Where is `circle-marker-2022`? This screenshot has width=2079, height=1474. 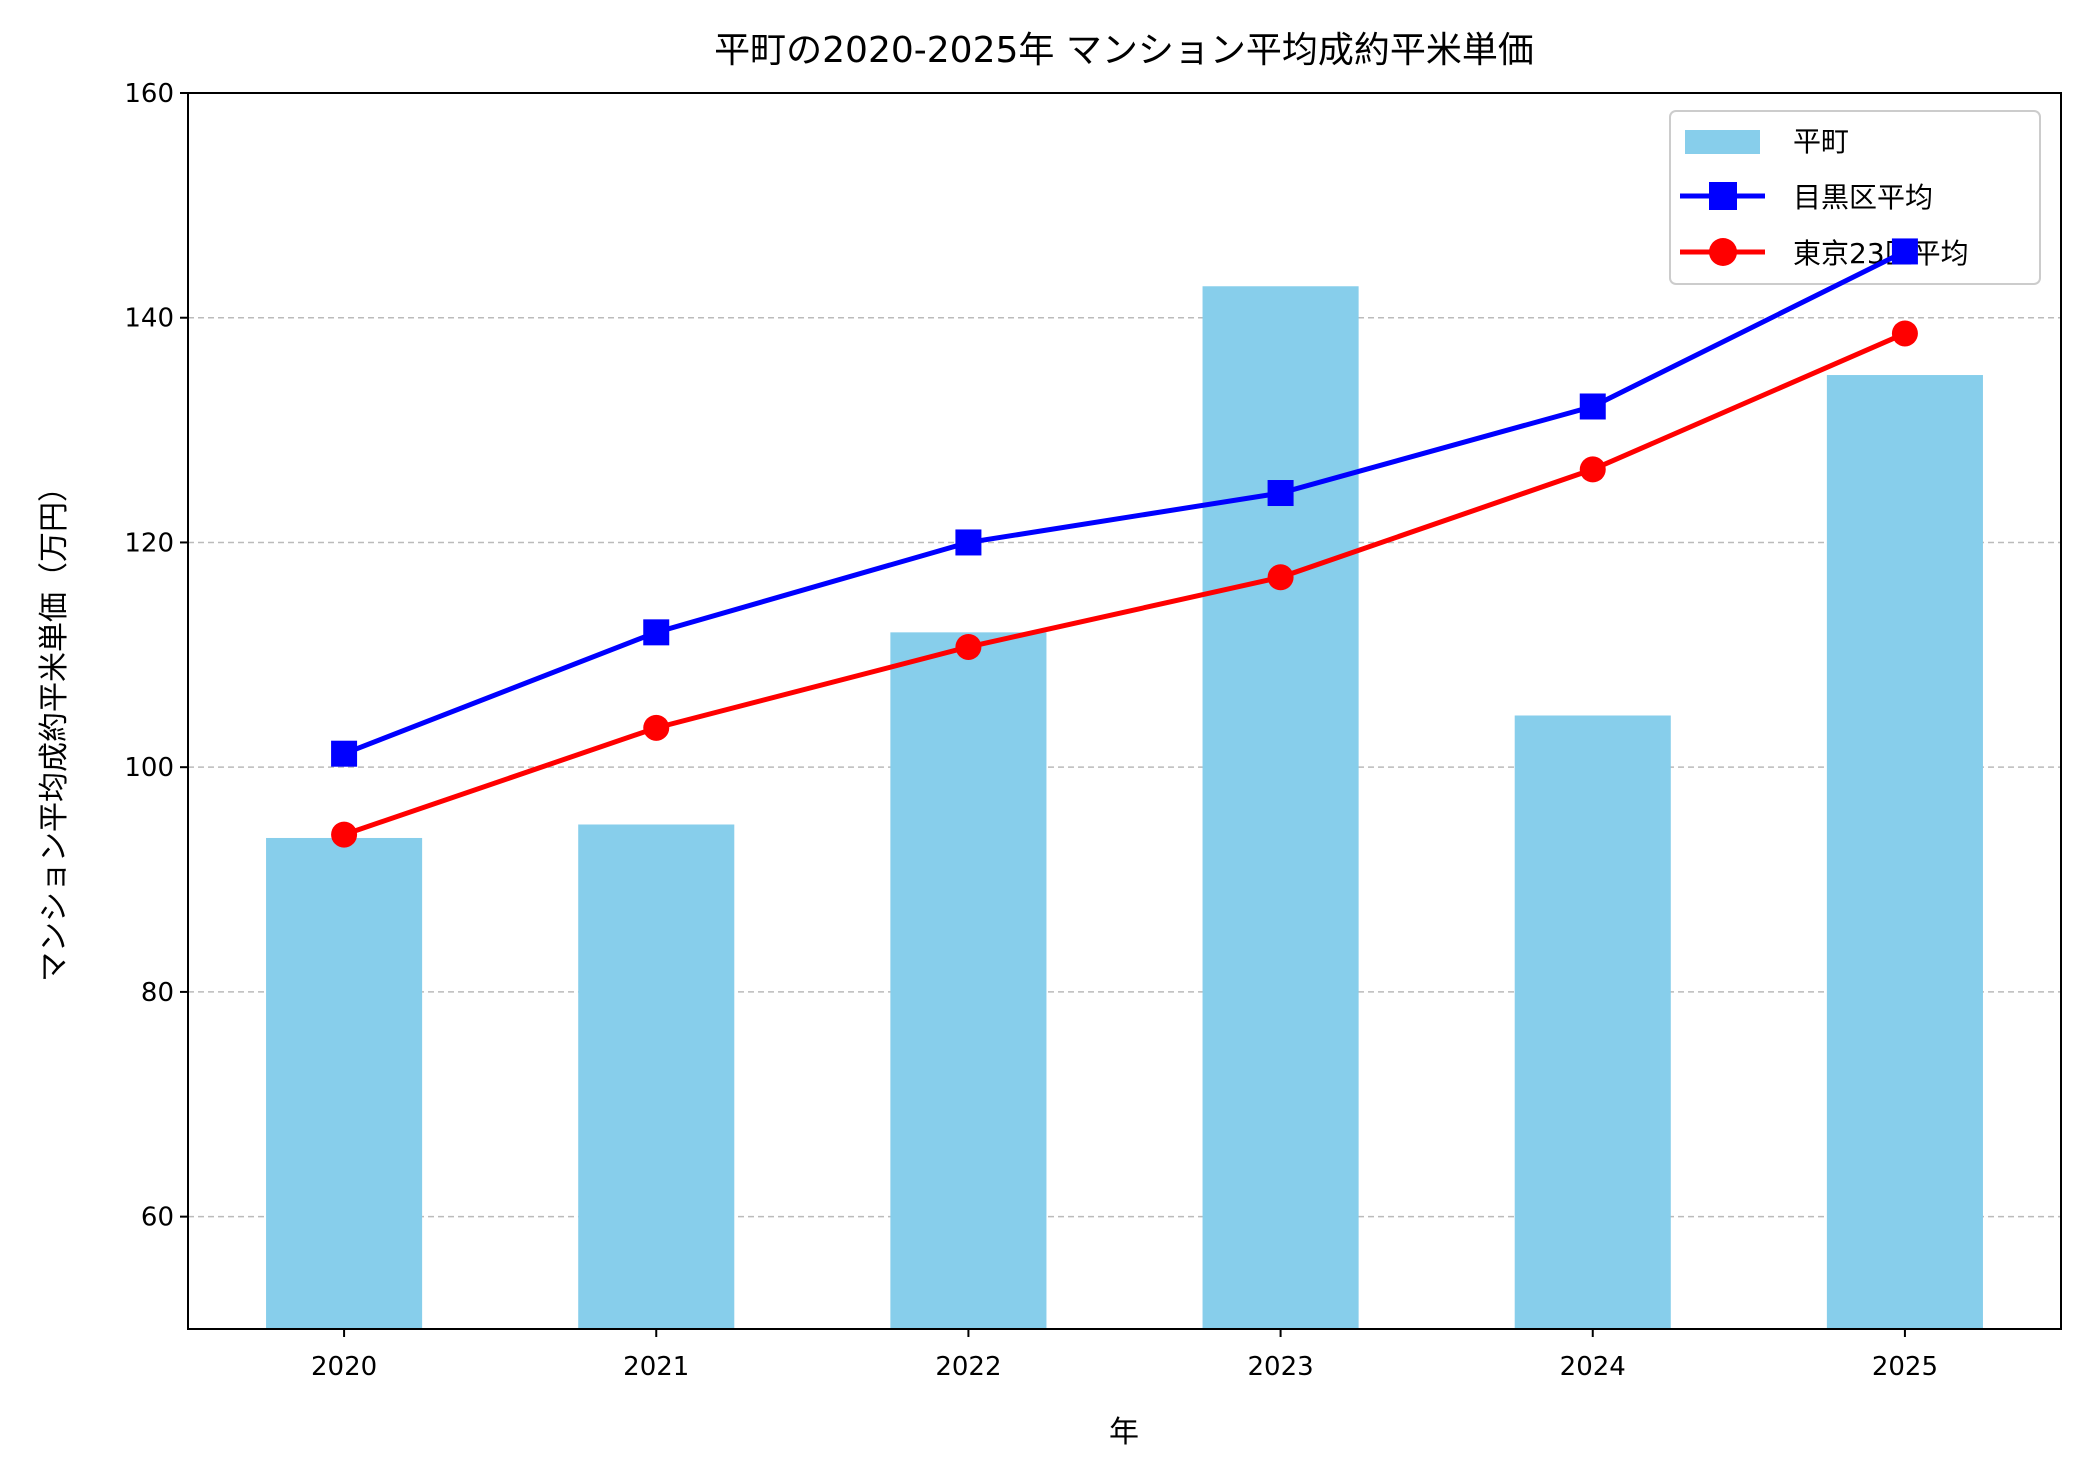 circle-marker-2022 is located at coordinates (968, 646).